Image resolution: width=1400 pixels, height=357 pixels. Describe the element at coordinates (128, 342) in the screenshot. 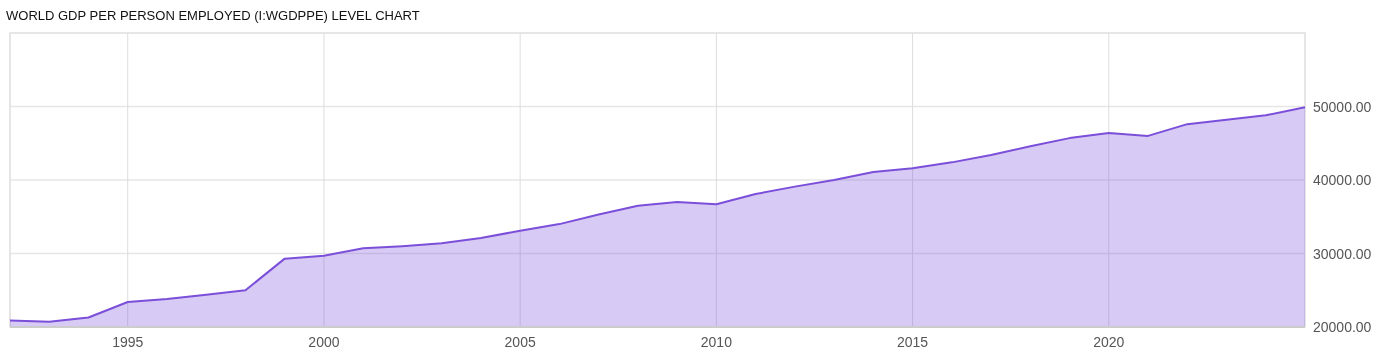

I see `x-tick-label: 1995` at that location.